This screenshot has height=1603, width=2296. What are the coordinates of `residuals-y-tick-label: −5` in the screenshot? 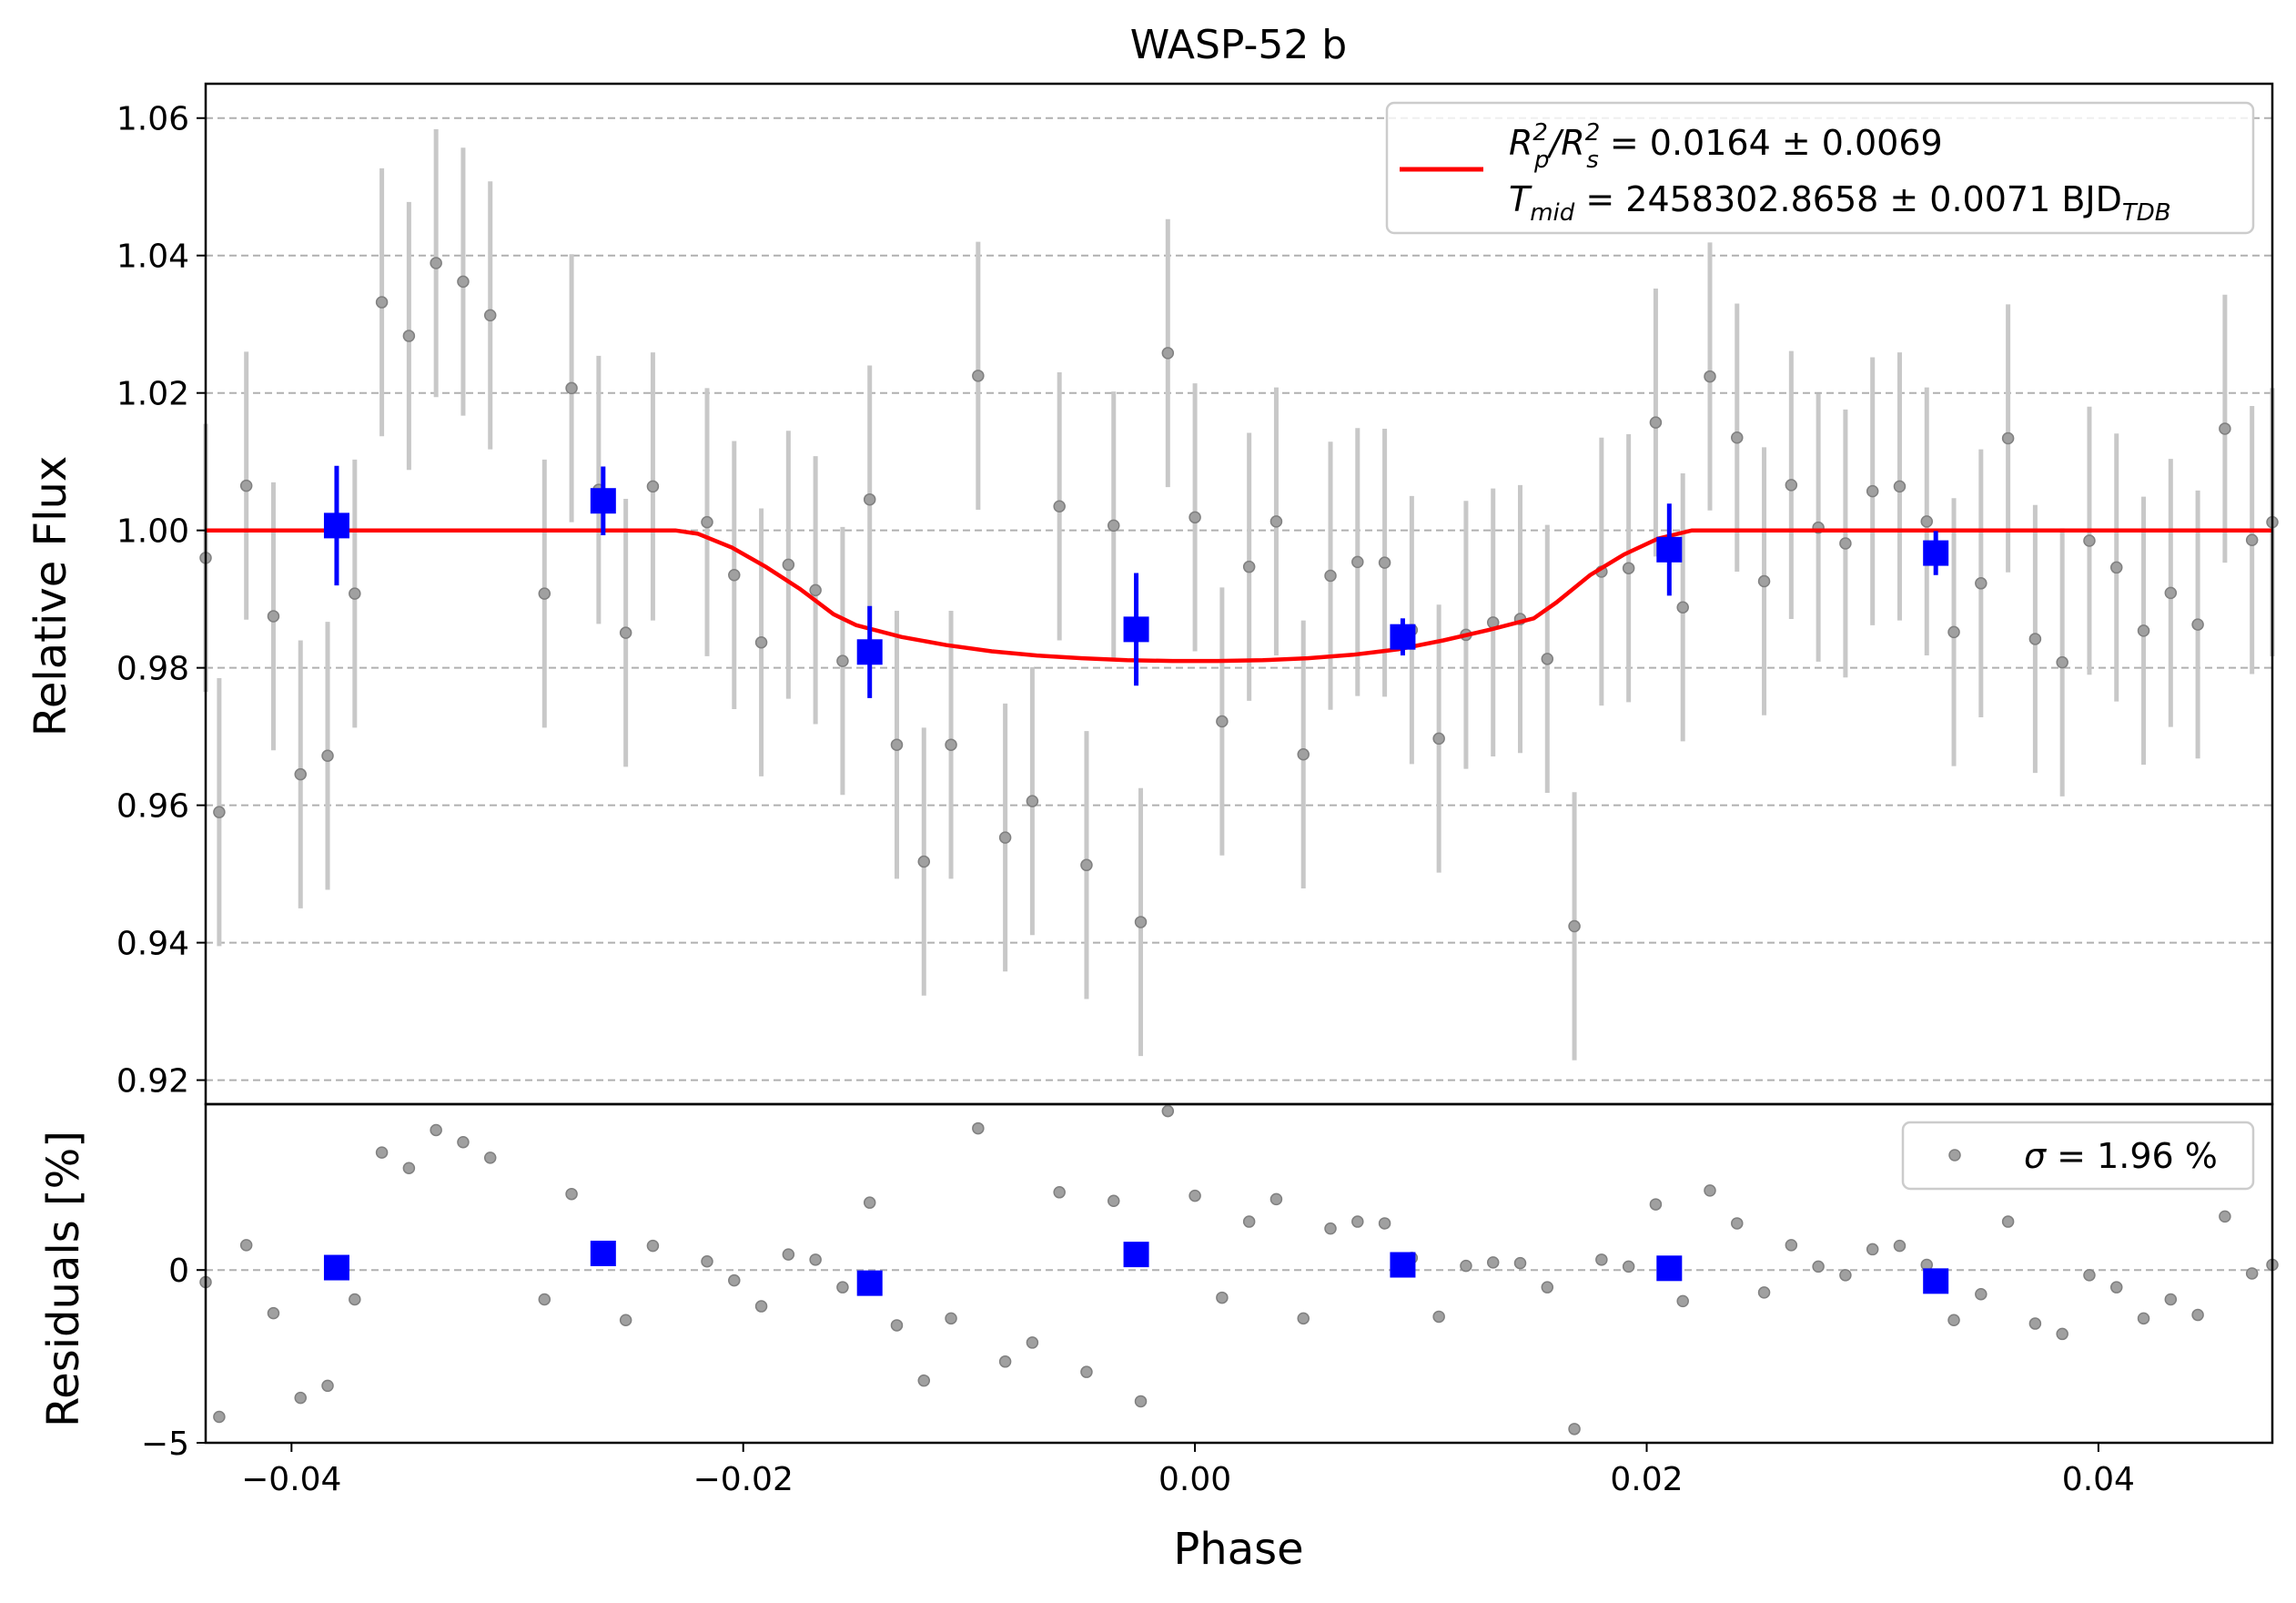 It's located at (165, 1444).